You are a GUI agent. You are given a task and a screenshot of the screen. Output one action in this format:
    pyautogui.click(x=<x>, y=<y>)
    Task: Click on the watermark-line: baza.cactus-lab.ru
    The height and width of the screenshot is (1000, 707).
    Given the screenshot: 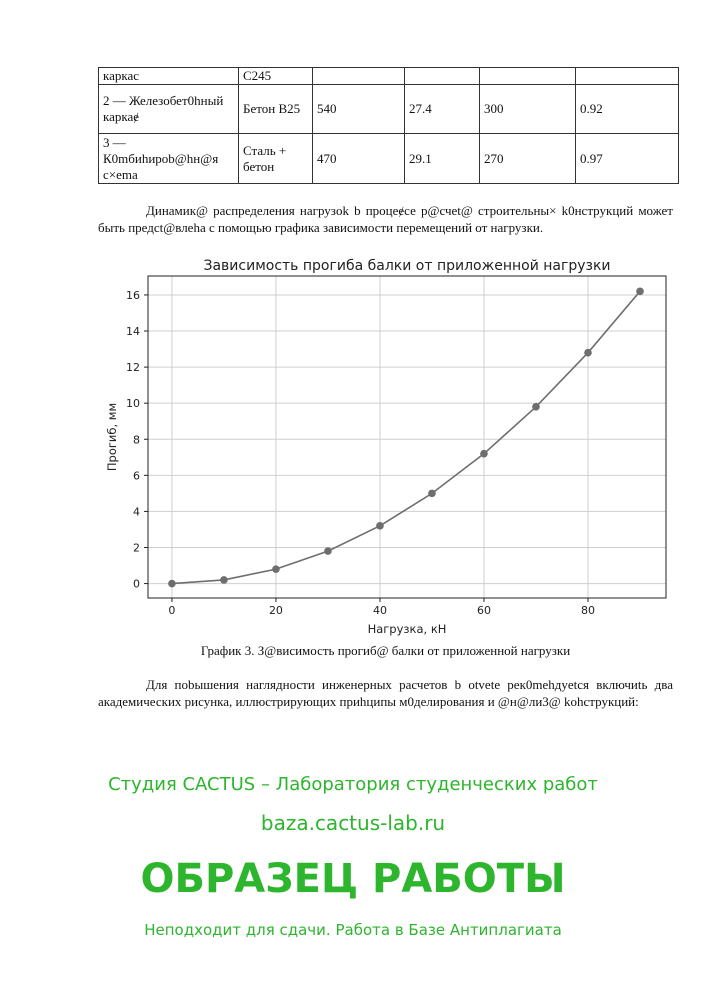 What is the action you would take?
    pyautogui.click(x=353, y=823)
    